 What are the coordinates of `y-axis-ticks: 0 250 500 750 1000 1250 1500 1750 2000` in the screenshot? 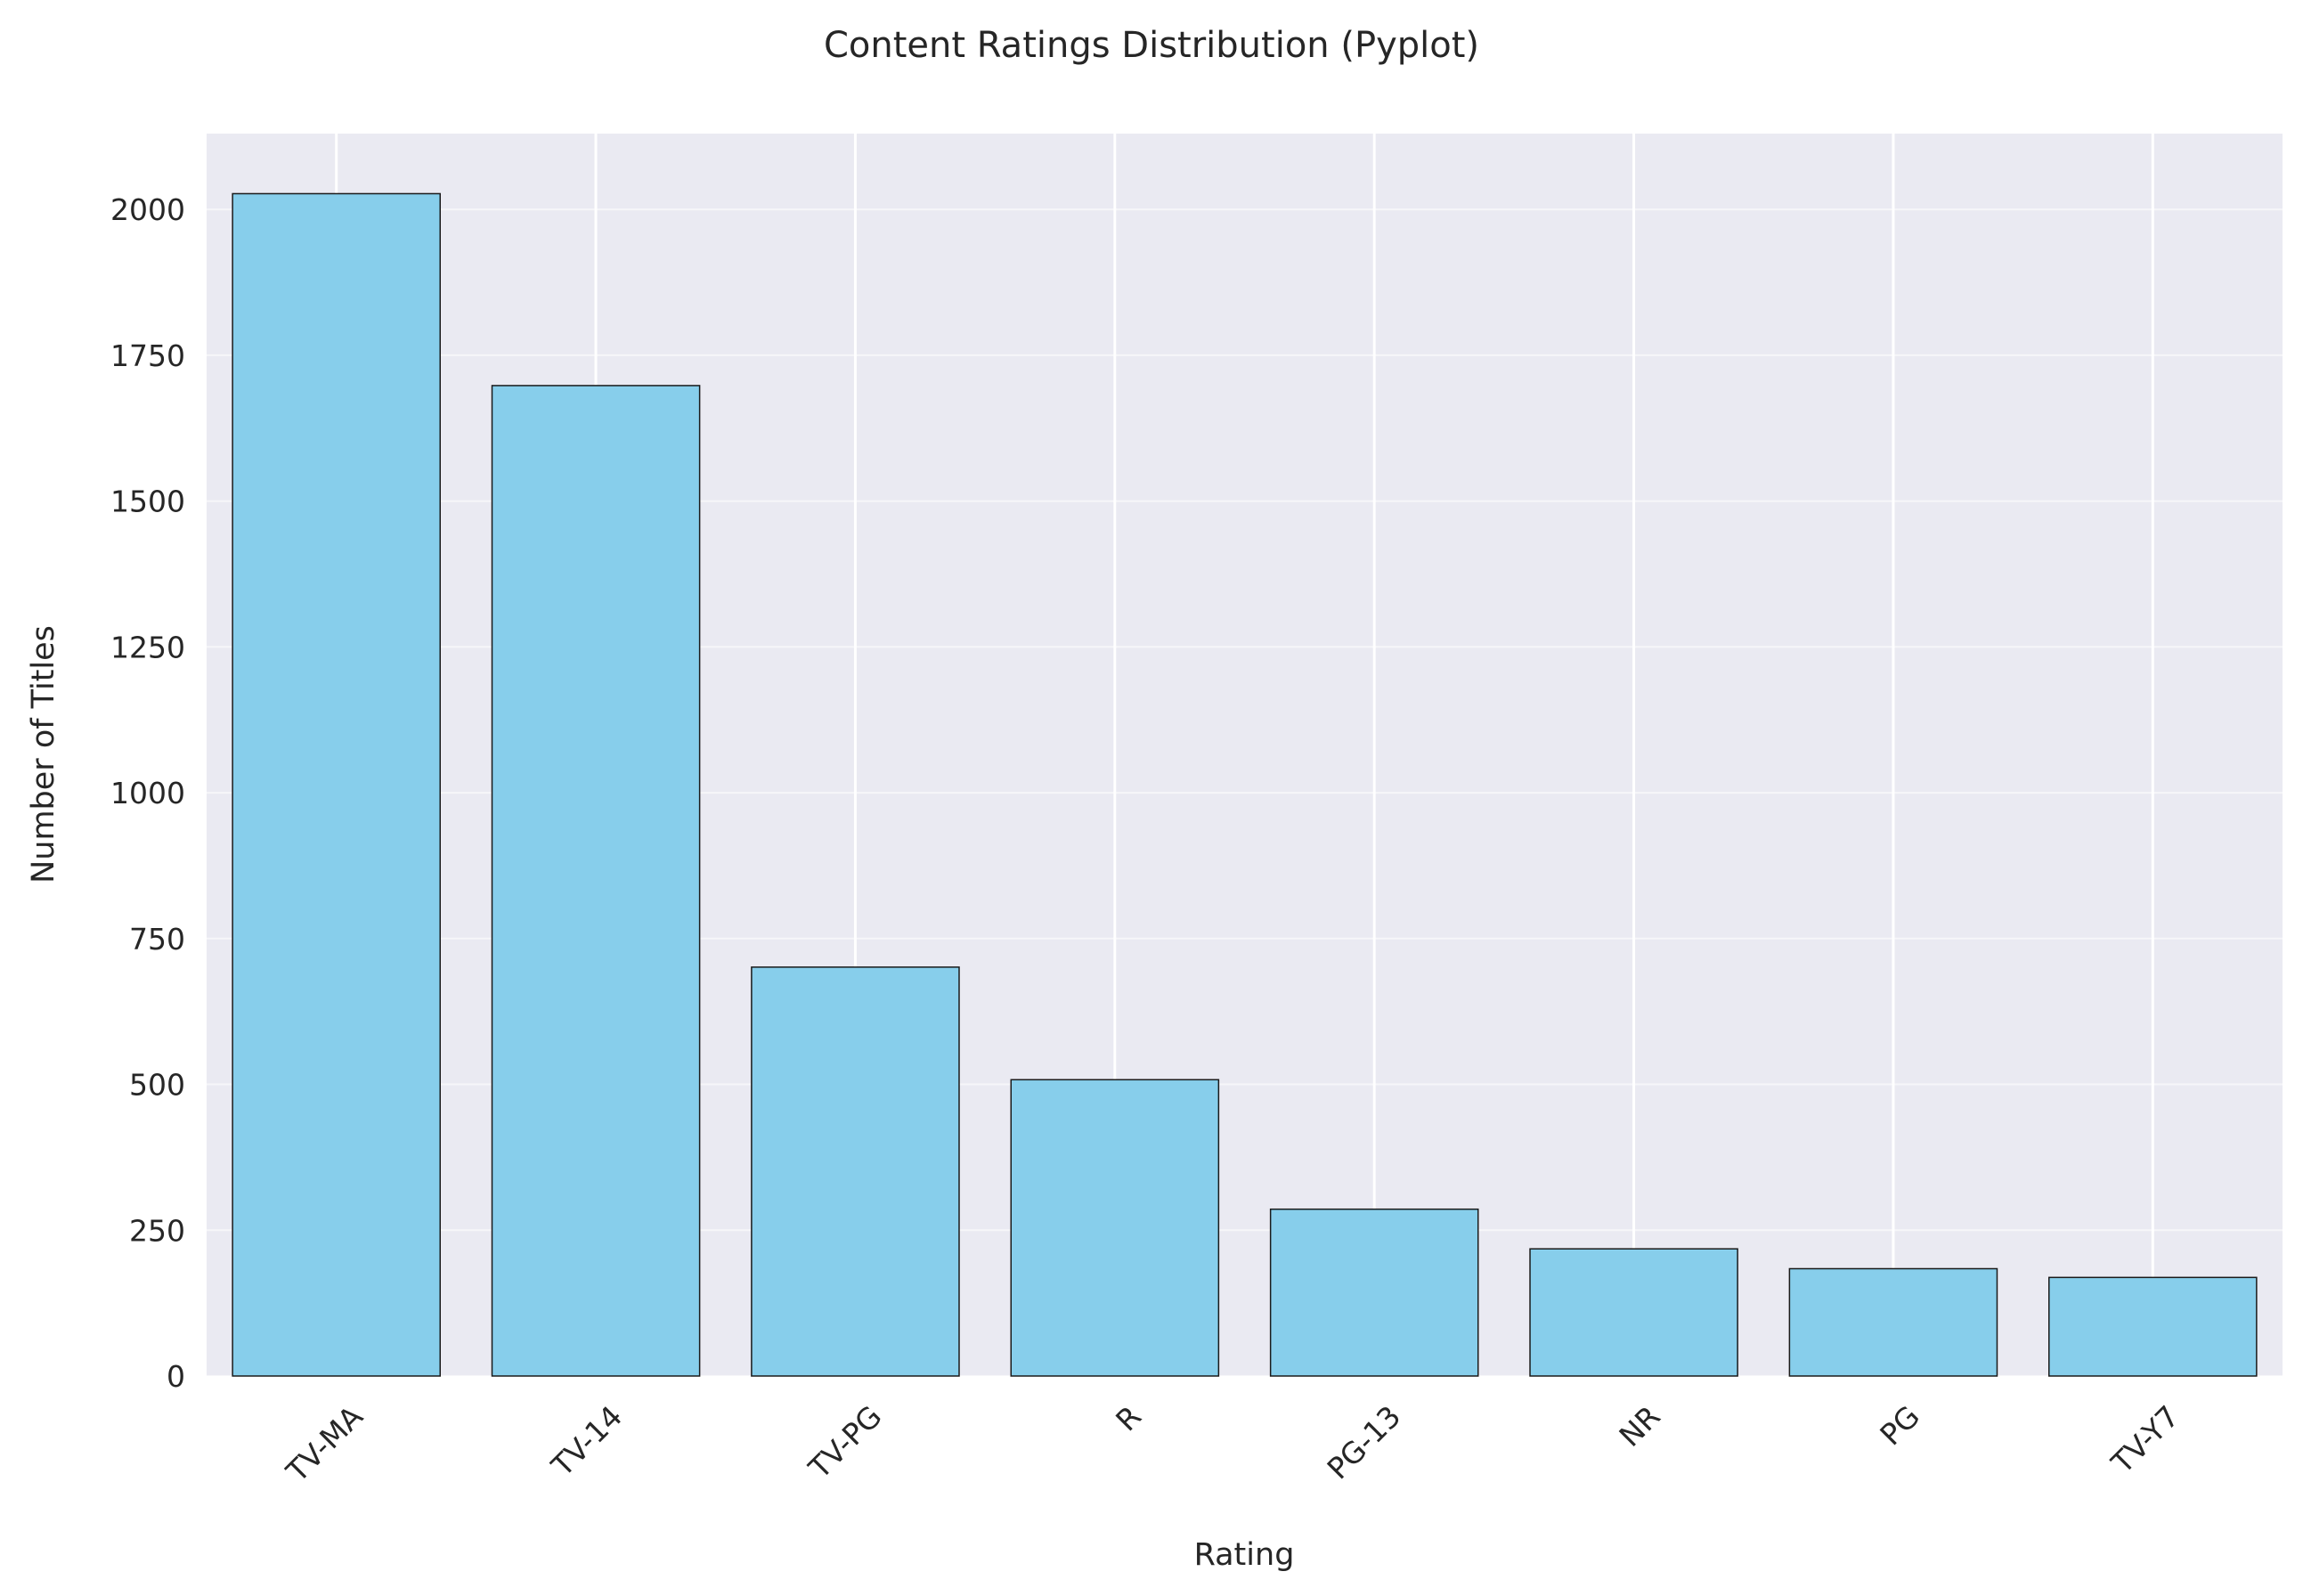 It's located at (148, 793).